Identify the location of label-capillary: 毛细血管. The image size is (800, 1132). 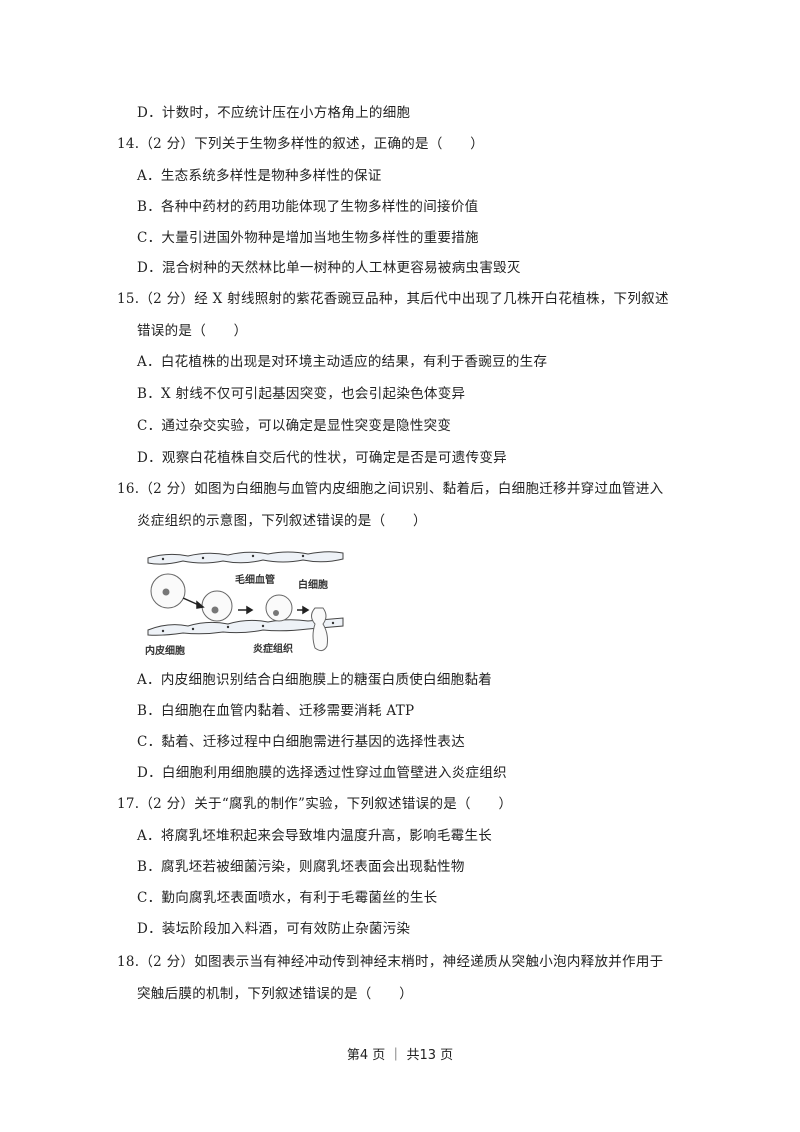
(255, 579).